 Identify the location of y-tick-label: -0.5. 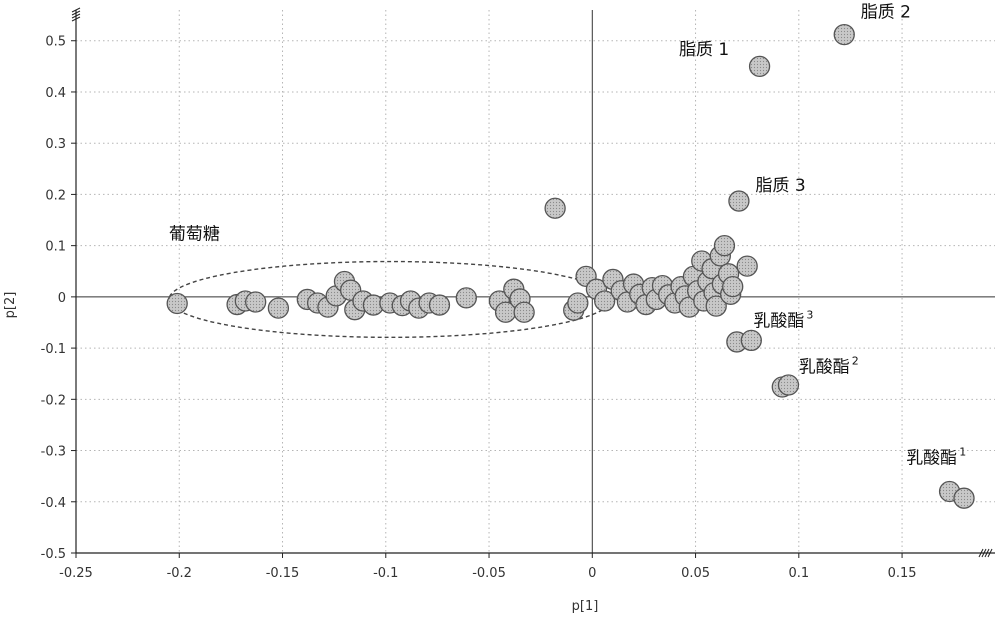
(53, 554).